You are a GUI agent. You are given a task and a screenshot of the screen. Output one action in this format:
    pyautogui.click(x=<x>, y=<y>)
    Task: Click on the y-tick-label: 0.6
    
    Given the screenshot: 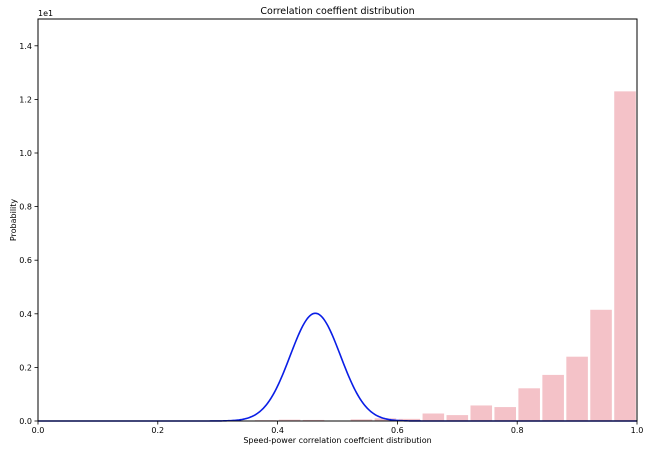 What is the action you would take?
    pyautogui.click(x=25, y=260)
    